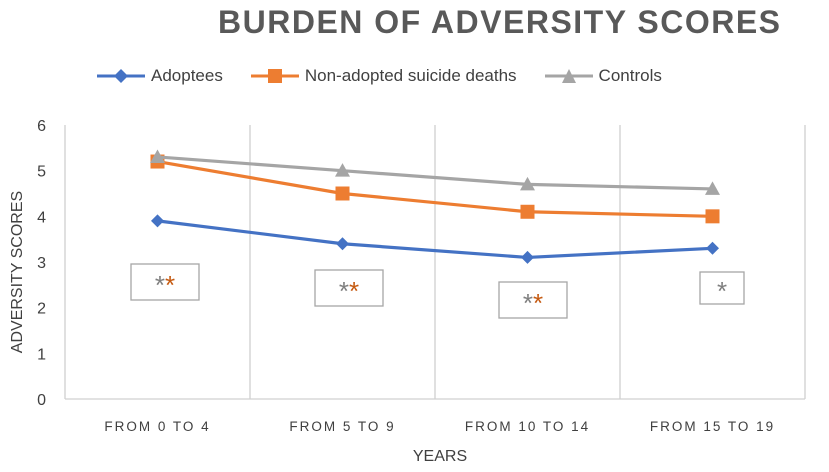 Image resolution: width=829 pixels, height=472 pixels. I want to click on legend-label-non-adopted: Non-adopted suicide deaths, so click(410, 75).